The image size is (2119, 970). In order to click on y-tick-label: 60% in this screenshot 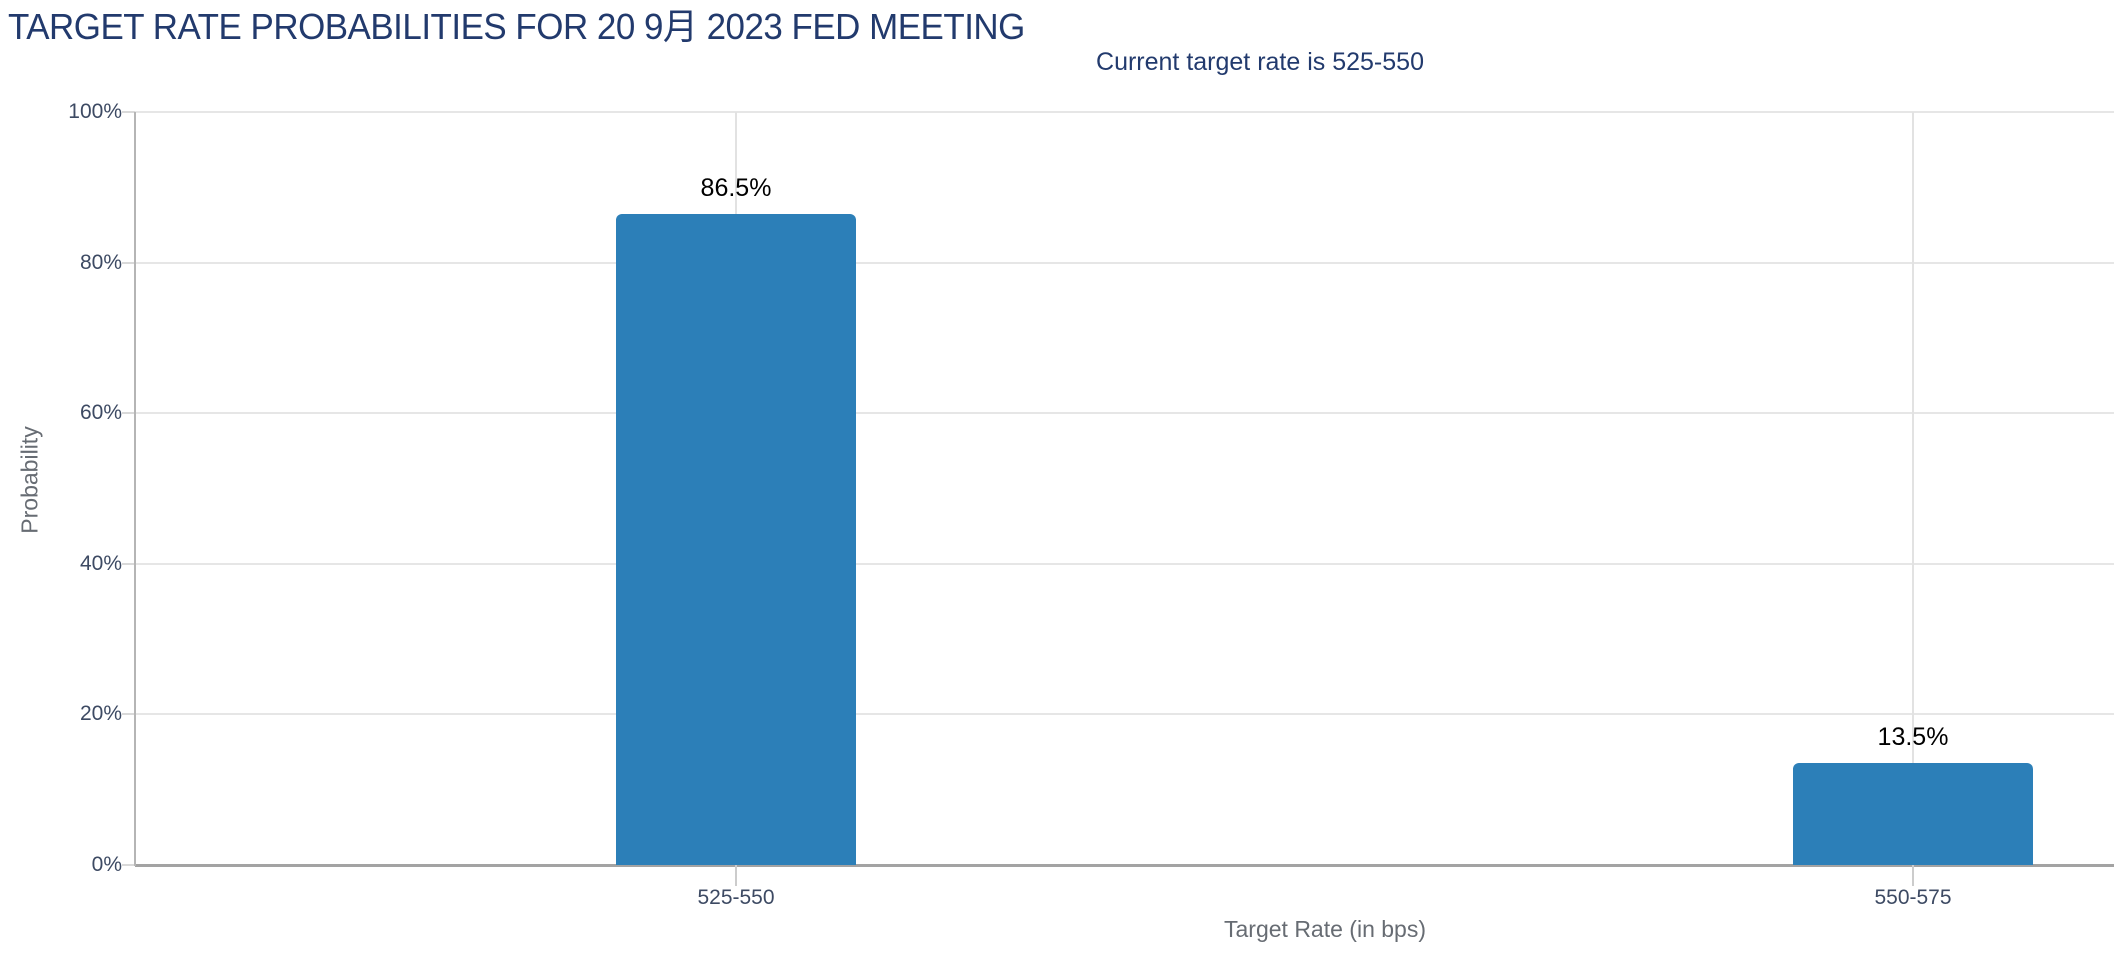, I will do `click(100, 413)`.